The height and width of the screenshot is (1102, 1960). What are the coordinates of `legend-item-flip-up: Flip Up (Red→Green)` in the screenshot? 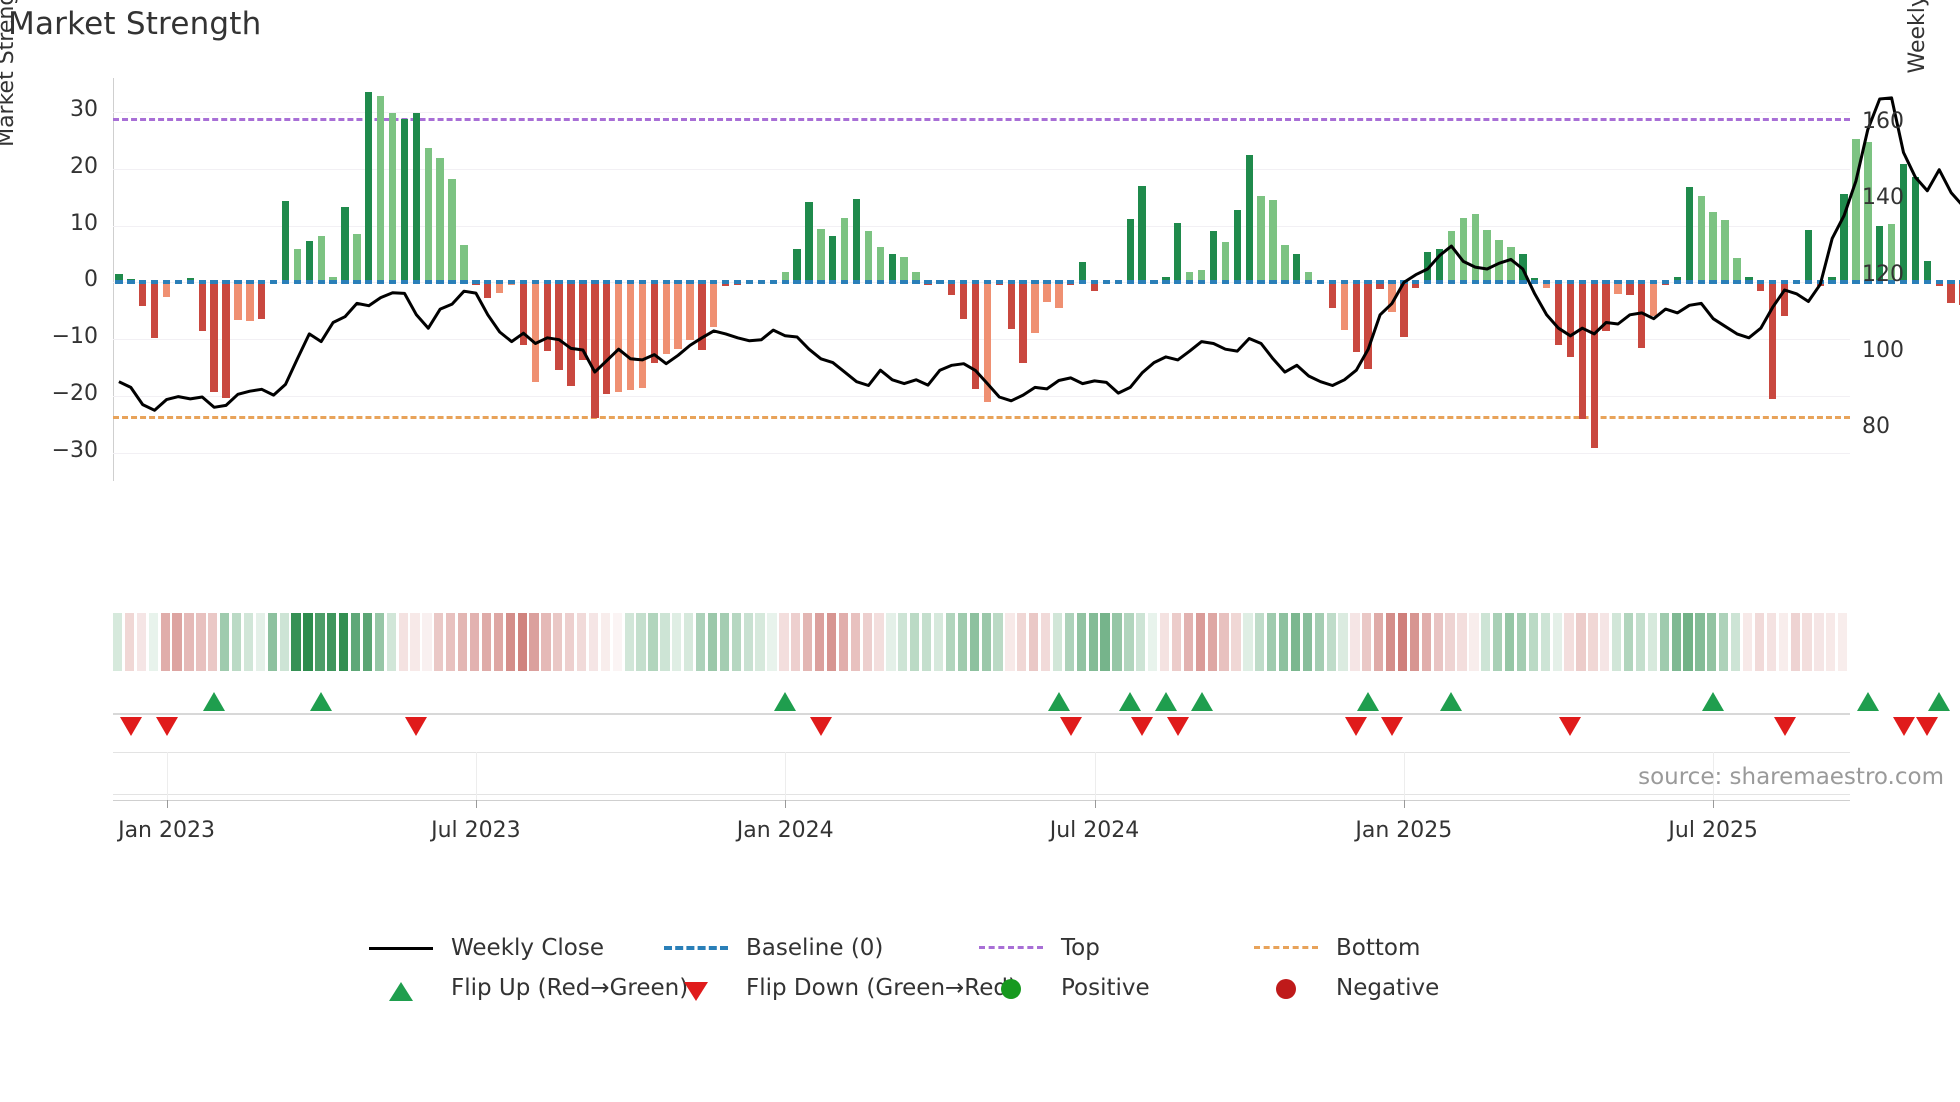 It's located at (526, 988).